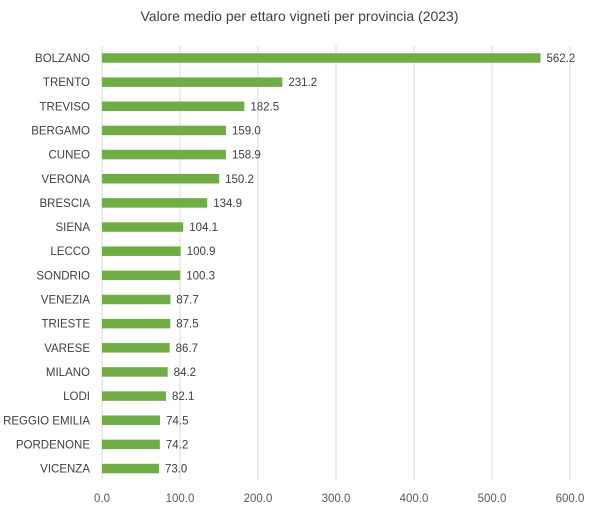 This screenshot has height=514, width=599. I want to click on data-label: 562.2, so click(561, 59).